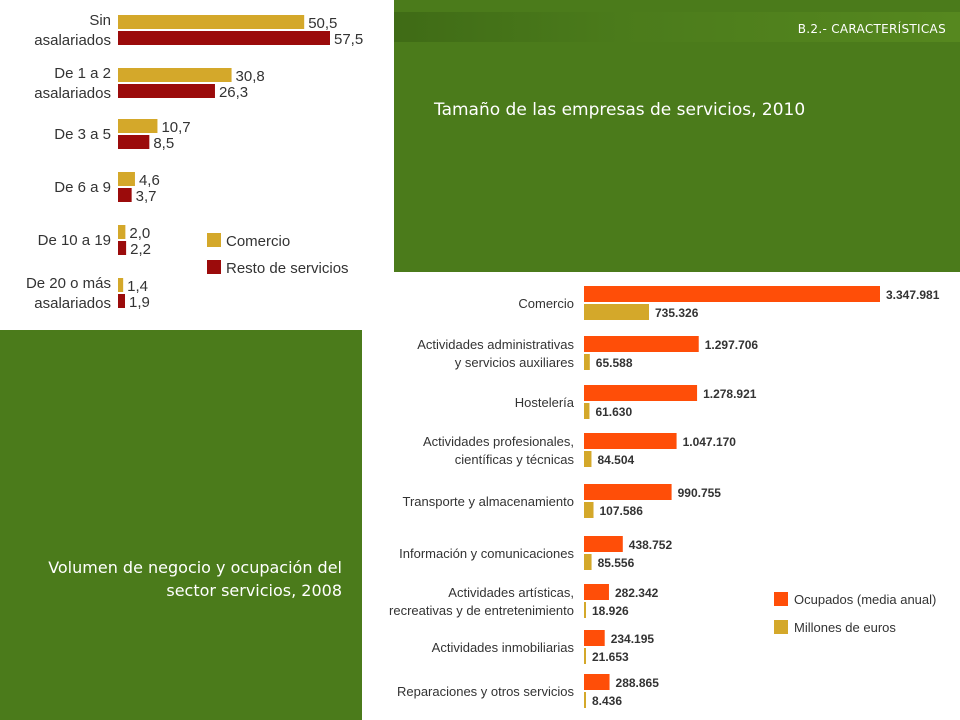 Image resolution: width=960 pixels, height=720 pixels. Describe the element at coordinates (545, 402) in the screenshot. I see `category-label: Hostelería` at that location.